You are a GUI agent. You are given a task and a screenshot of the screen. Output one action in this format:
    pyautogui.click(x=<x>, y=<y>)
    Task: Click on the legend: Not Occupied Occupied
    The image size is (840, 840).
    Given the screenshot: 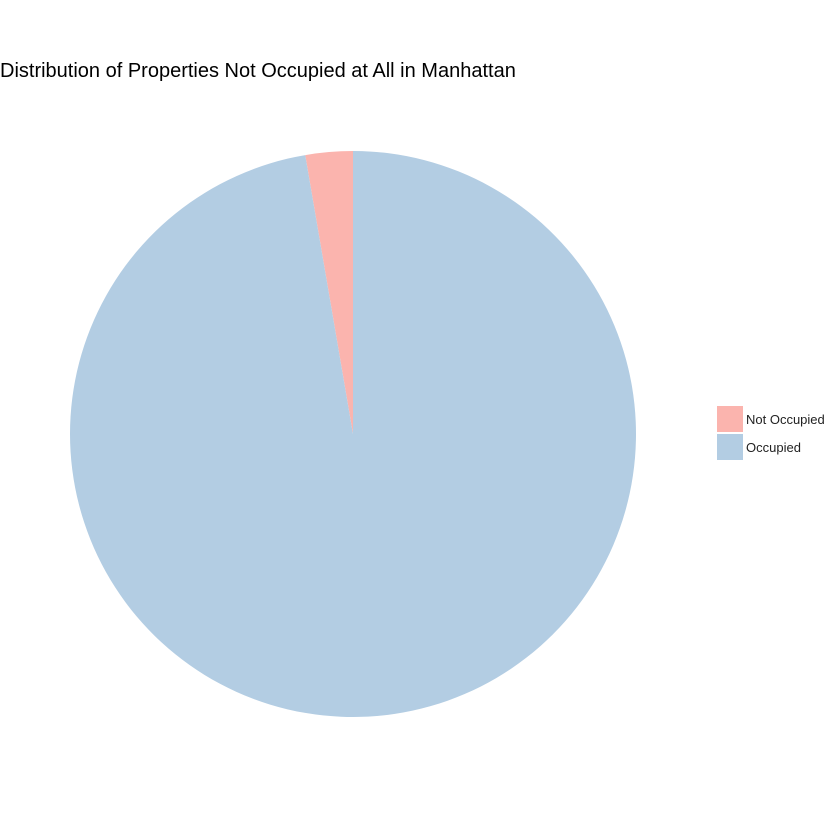 What is the action you would take?
    pyautogui.click(x=771, y=433)
    